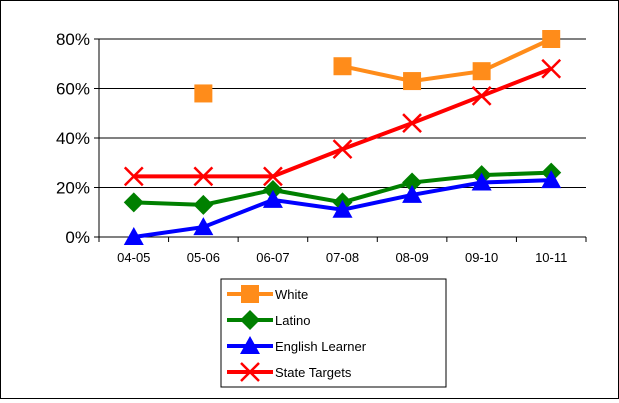 Image resolution: width=619 pixels, height=403 pixels. What do you see at coordinates (267, 294) in the screenshot?
I see `legend-item-white: White` at bounding box center [267, 294].